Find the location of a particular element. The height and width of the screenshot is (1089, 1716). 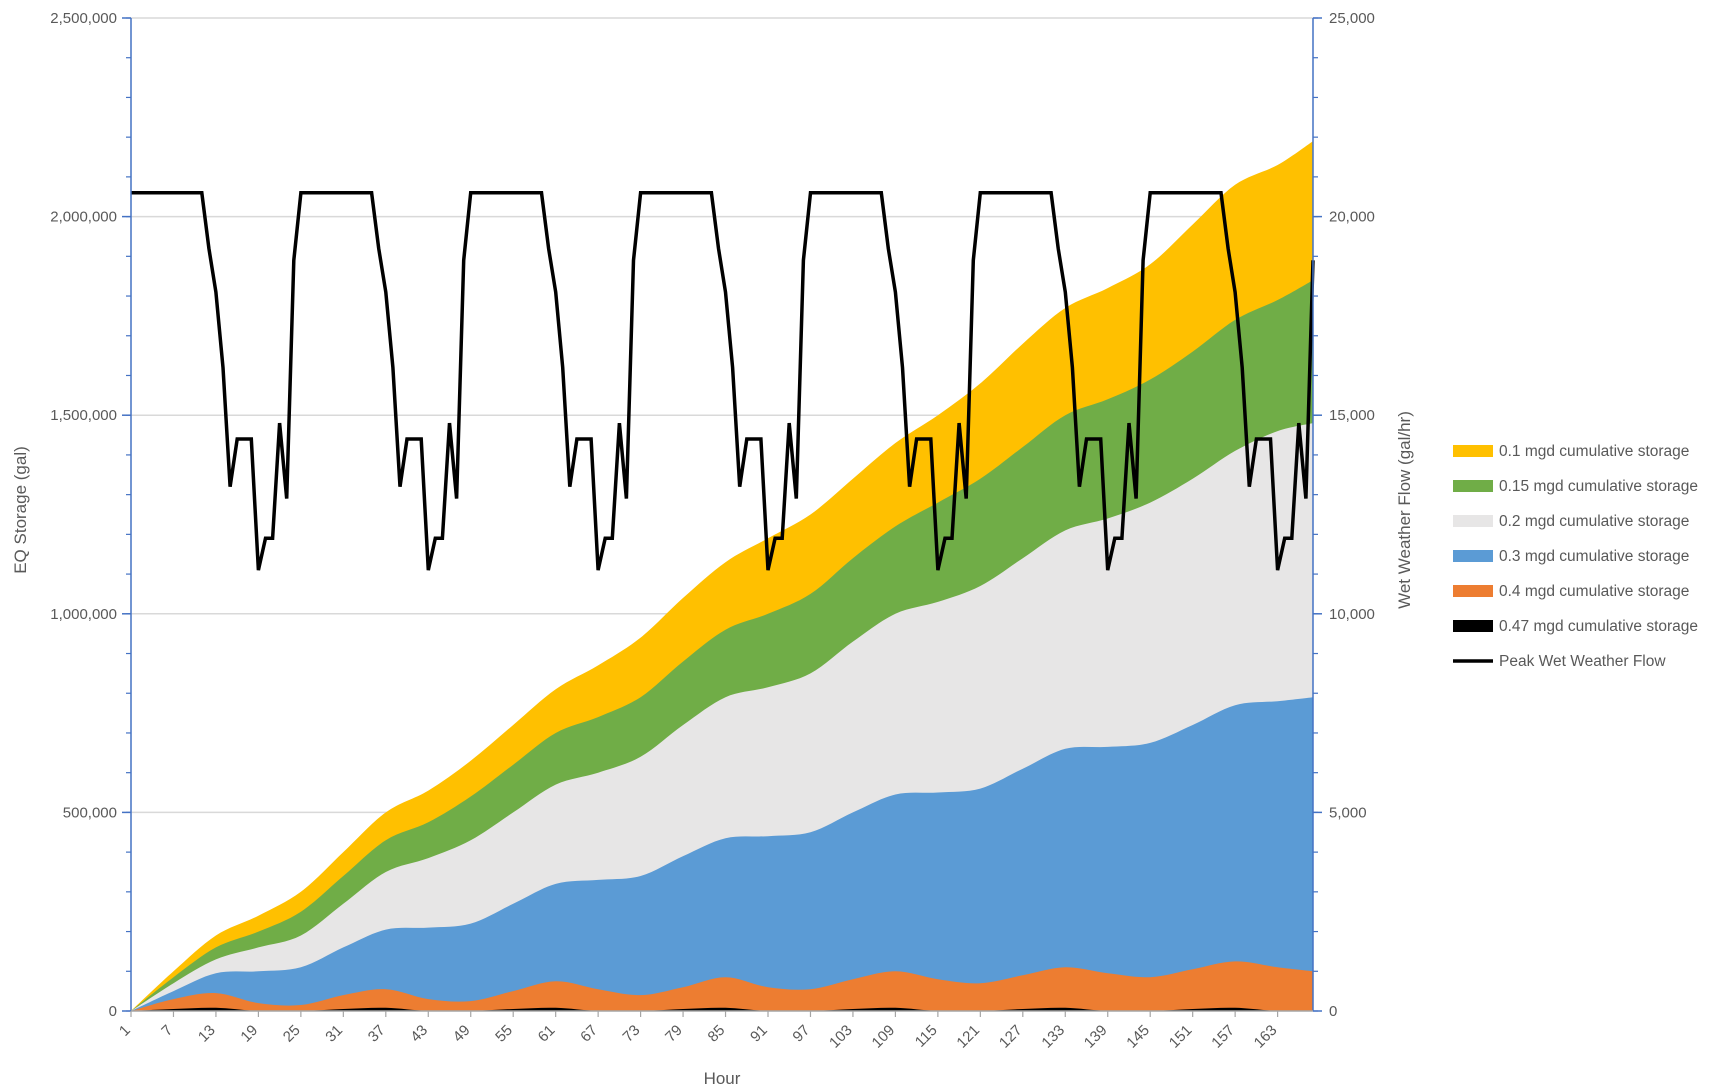

y-tick-label: 500,000 is located at coordinates (90, 812).